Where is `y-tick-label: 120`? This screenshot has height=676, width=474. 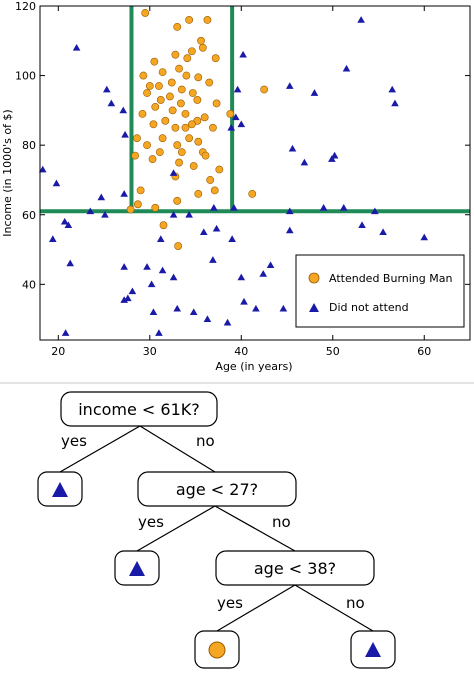
y-tick-label: 120 is located at coordinates (25, 6).